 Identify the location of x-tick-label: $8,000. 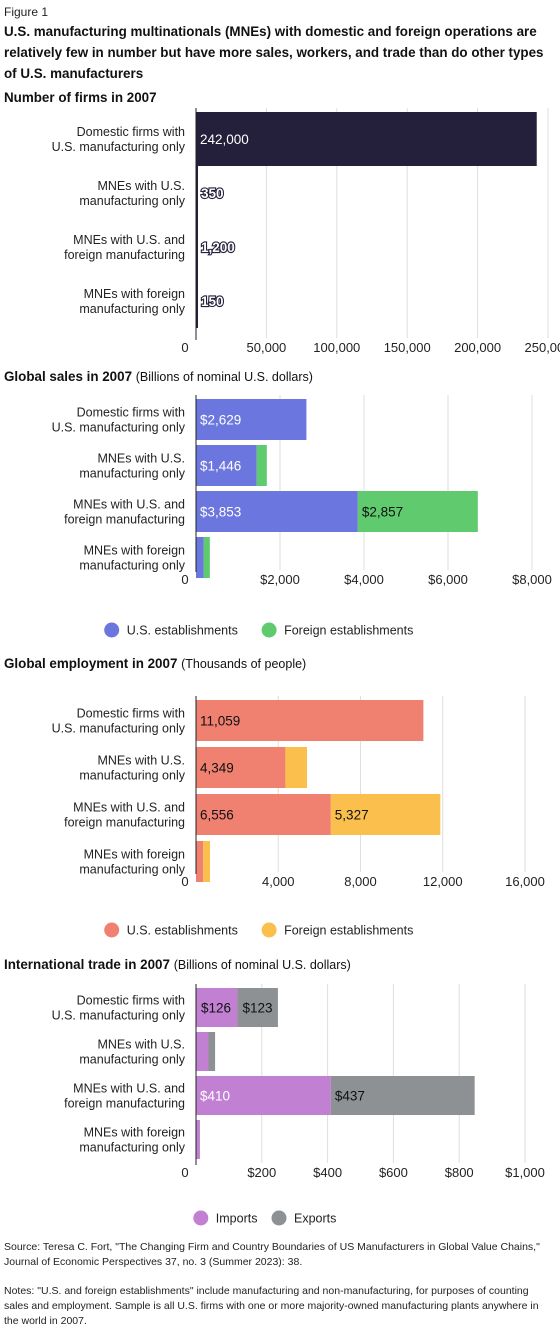
(532, 579).